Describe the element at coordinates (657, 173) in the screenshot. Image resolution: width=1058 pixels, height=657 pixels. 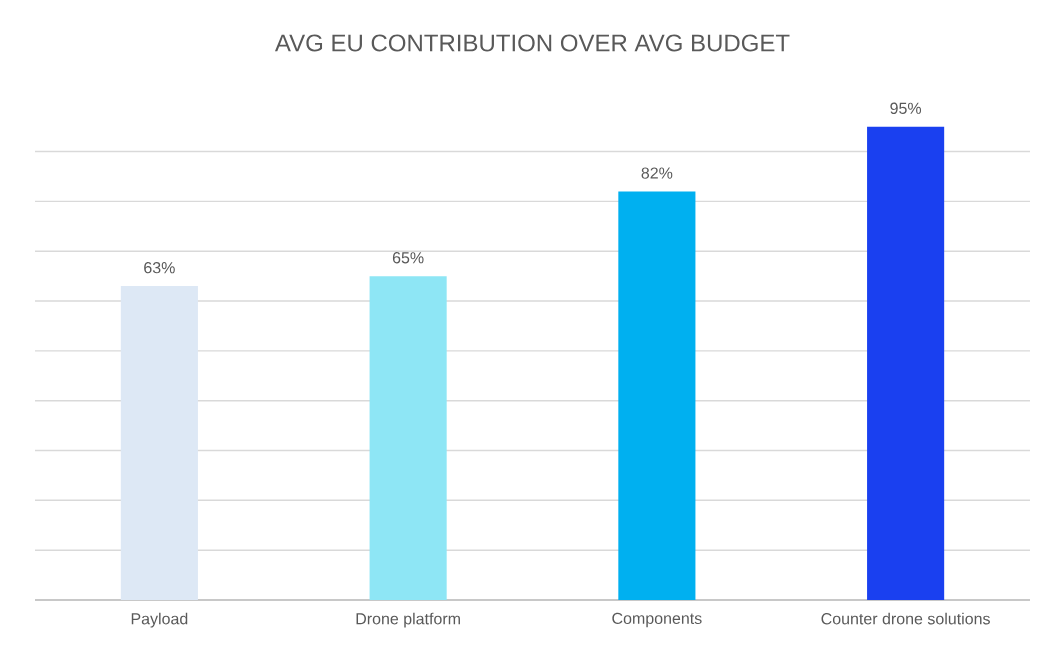
I see `data-label: 82%` at that location.